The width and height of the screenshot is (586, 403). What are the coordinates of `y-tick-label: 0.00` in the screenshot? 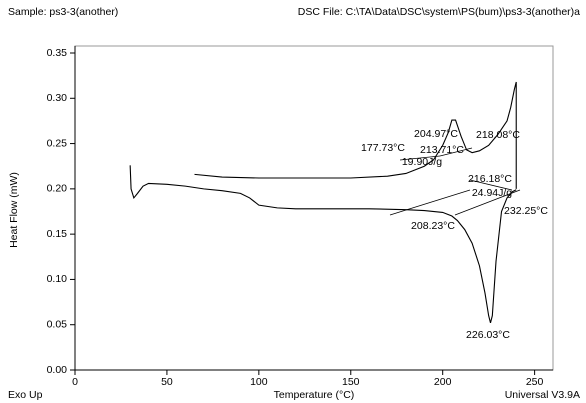 It's located at (57, 370).